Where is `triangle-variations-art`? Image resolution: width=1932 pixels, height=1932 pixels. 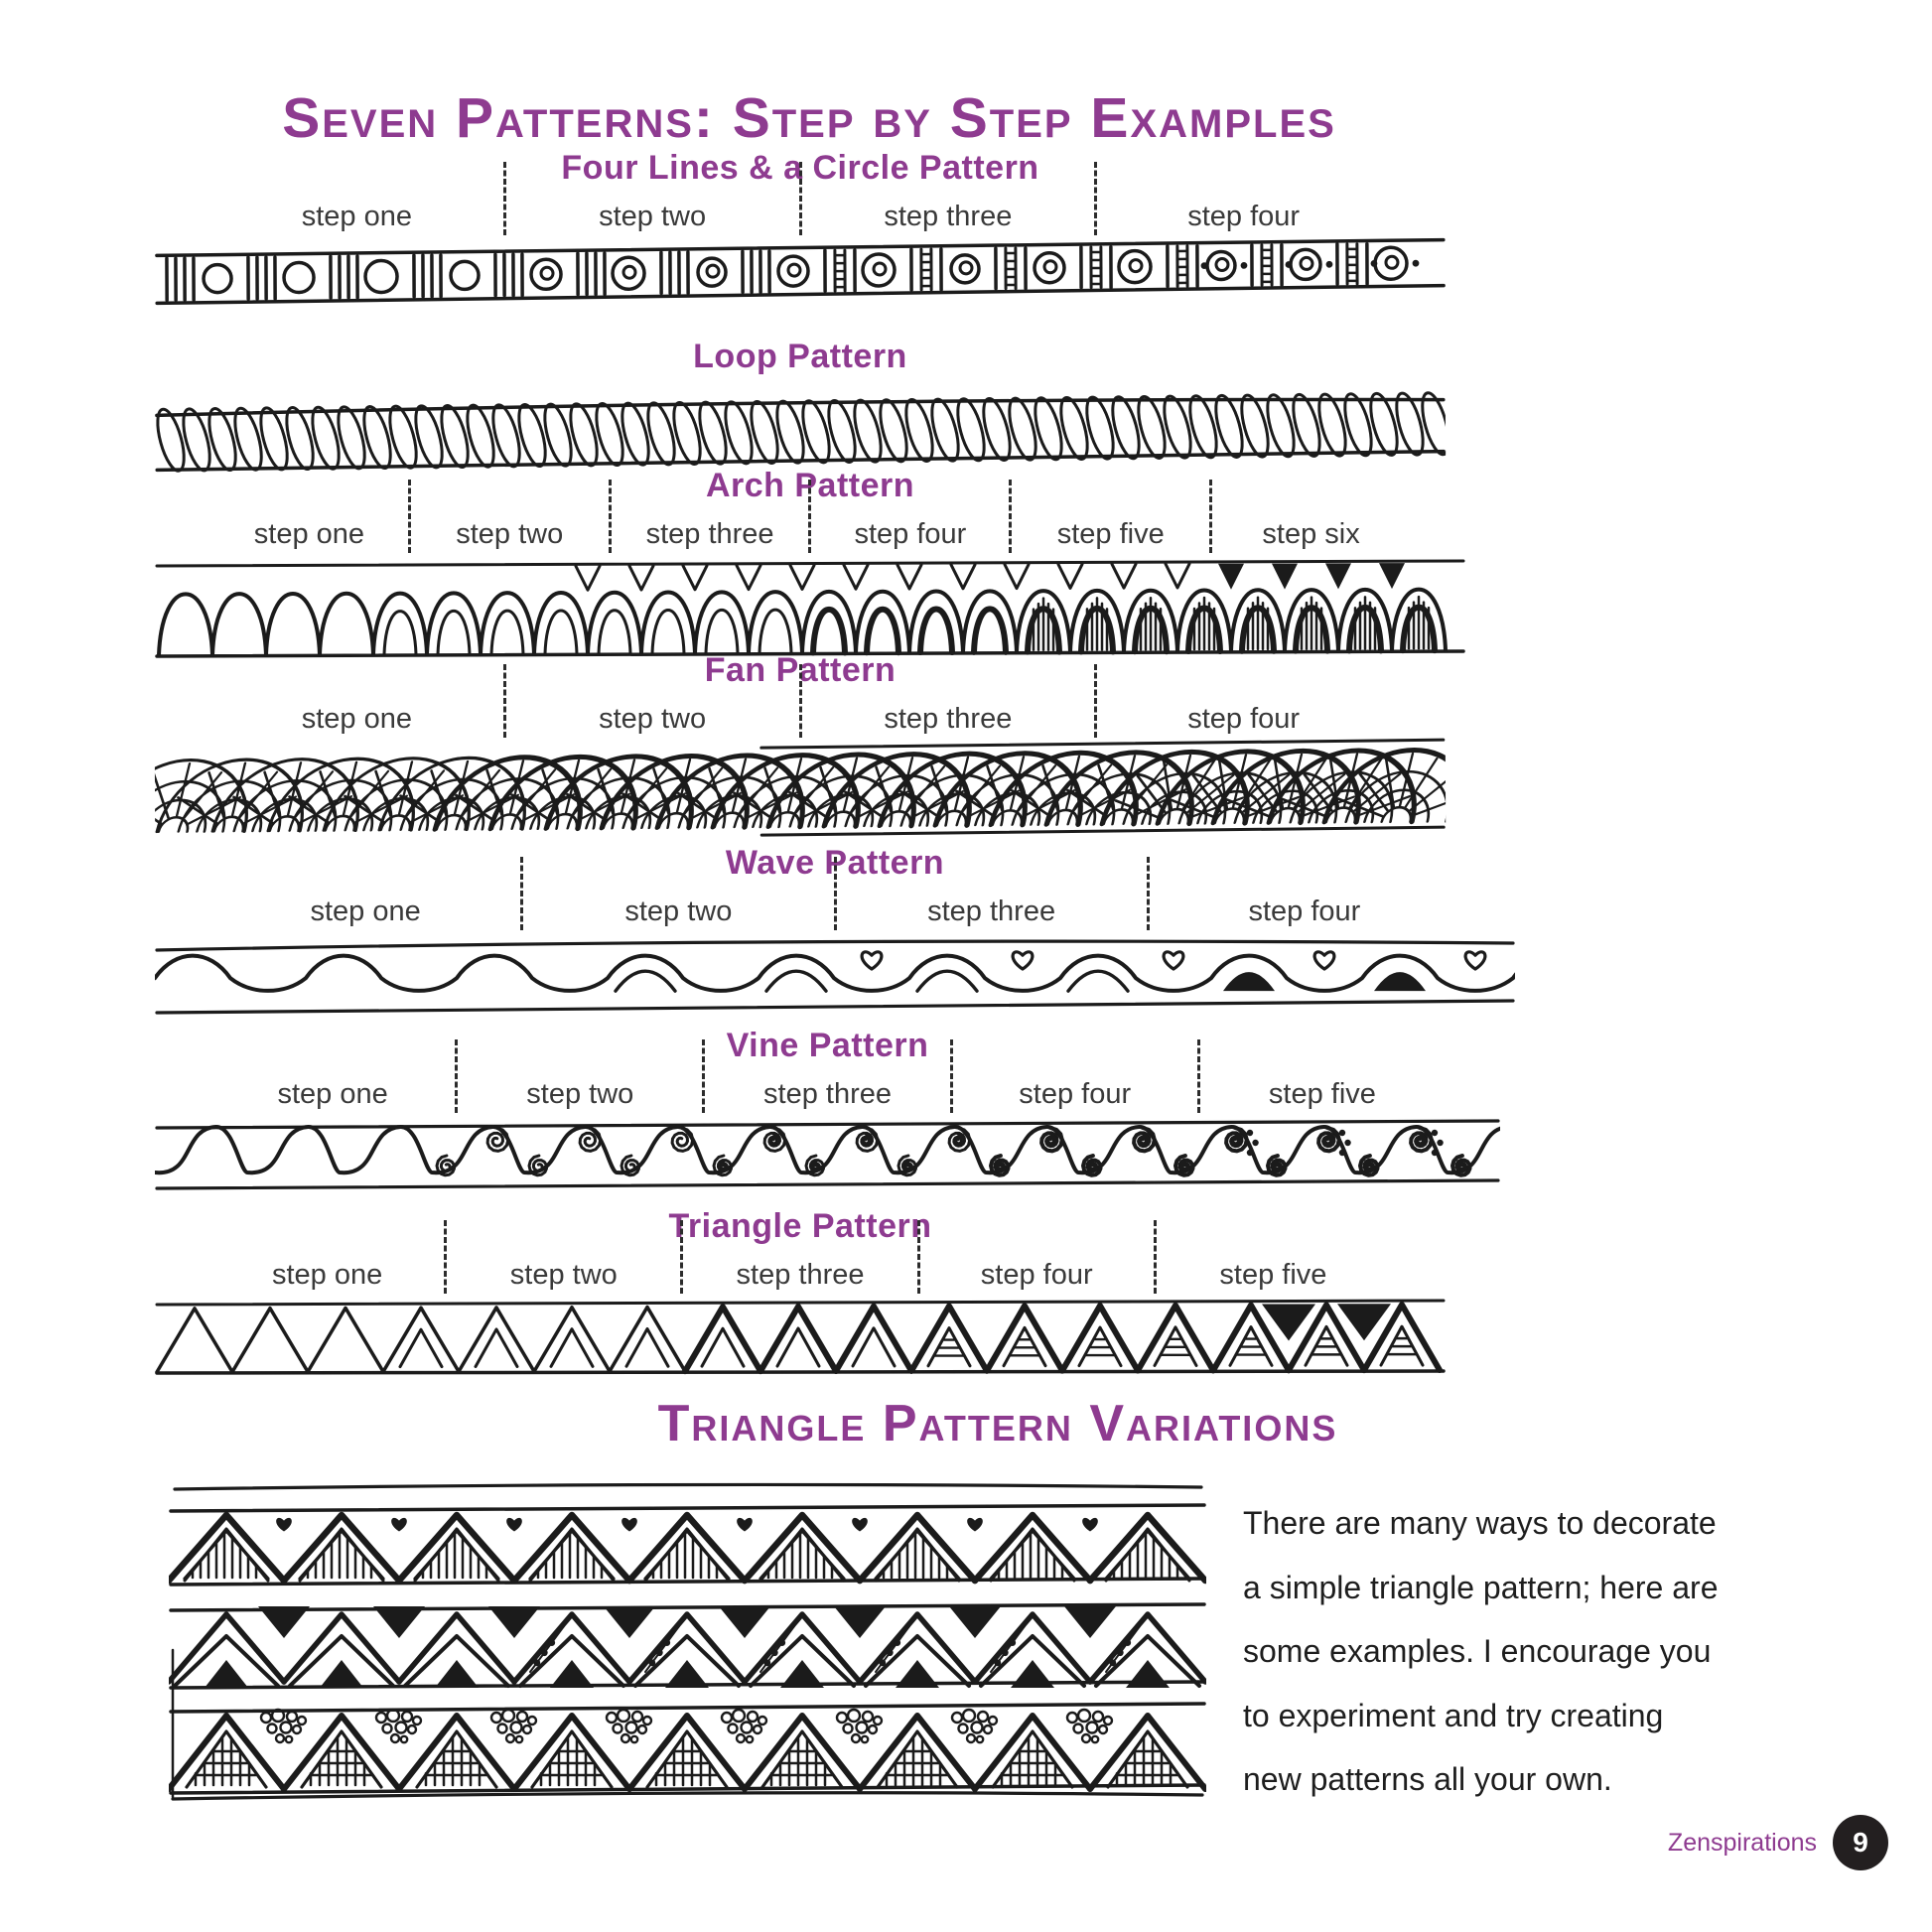 triangle-variations-art is located at coordinates (687, 1642).